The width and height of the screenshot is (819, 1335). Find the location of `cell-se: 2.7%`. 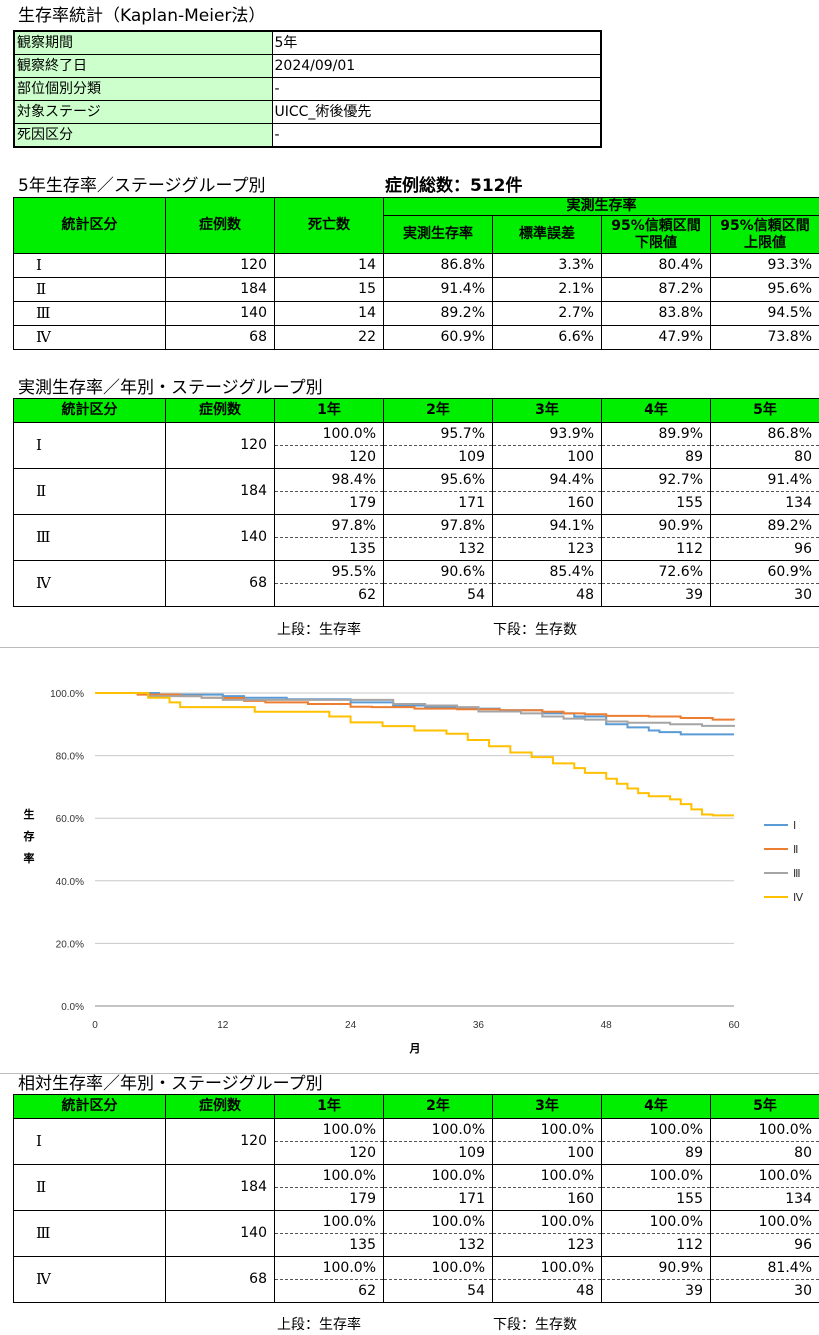

cell-se: 2.7% is located at coordinates (547, 313).